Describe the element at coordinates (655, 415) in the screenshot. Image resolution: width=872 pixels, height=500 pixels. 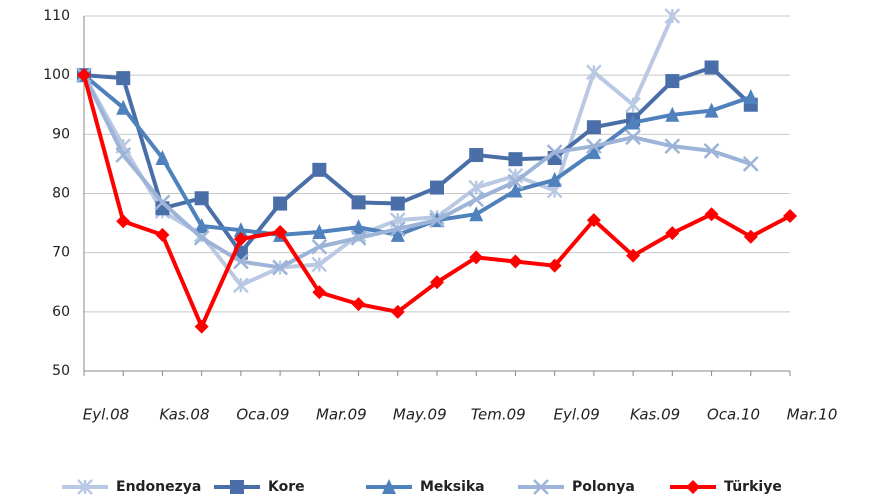
I see `x-tick-label: Kas.09` at that location.